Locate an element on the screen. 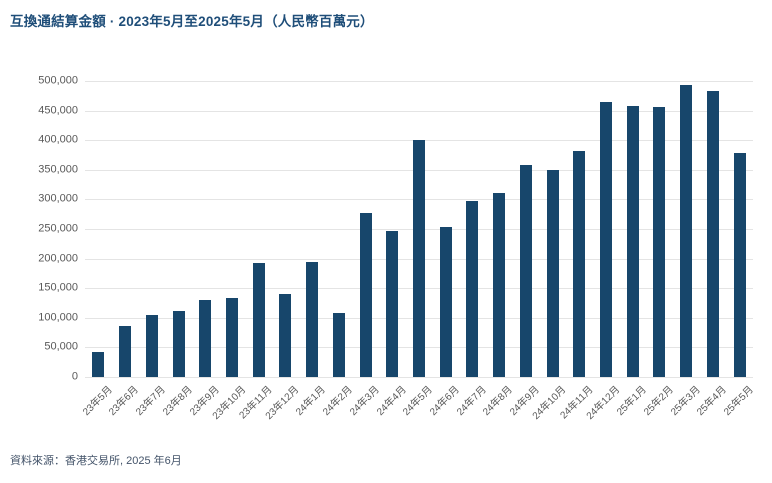 This screenshot has width=772, height=483. y-tick-label: 300,000 is located at coordinates (58, 198).